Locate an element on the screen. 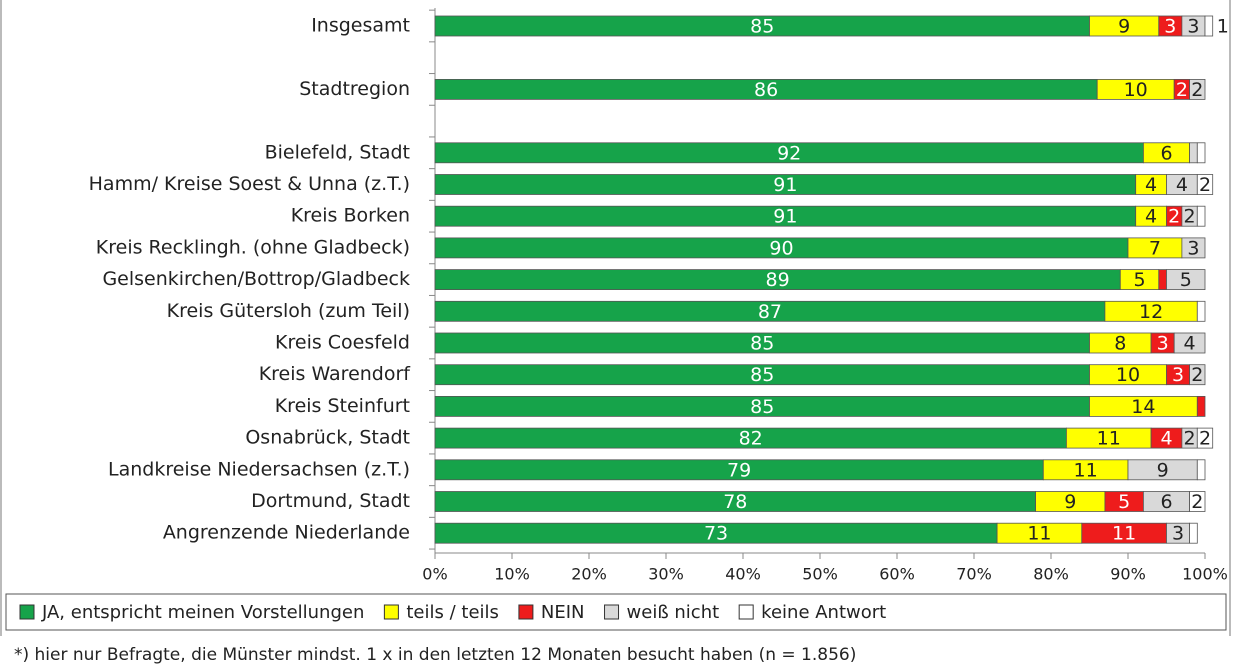  x-tick-label: 90% is located at coordinates (1128, 574).